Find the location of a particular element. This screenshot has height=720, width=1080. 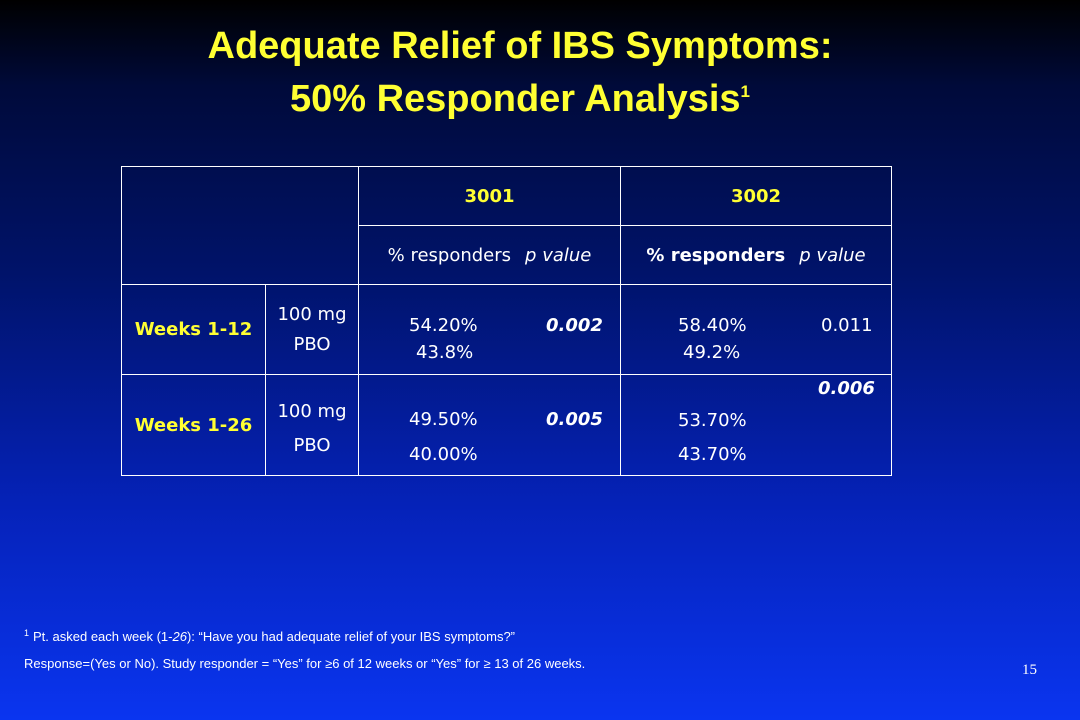

responder-value: 49.50% is located at coordinates (443, 419).